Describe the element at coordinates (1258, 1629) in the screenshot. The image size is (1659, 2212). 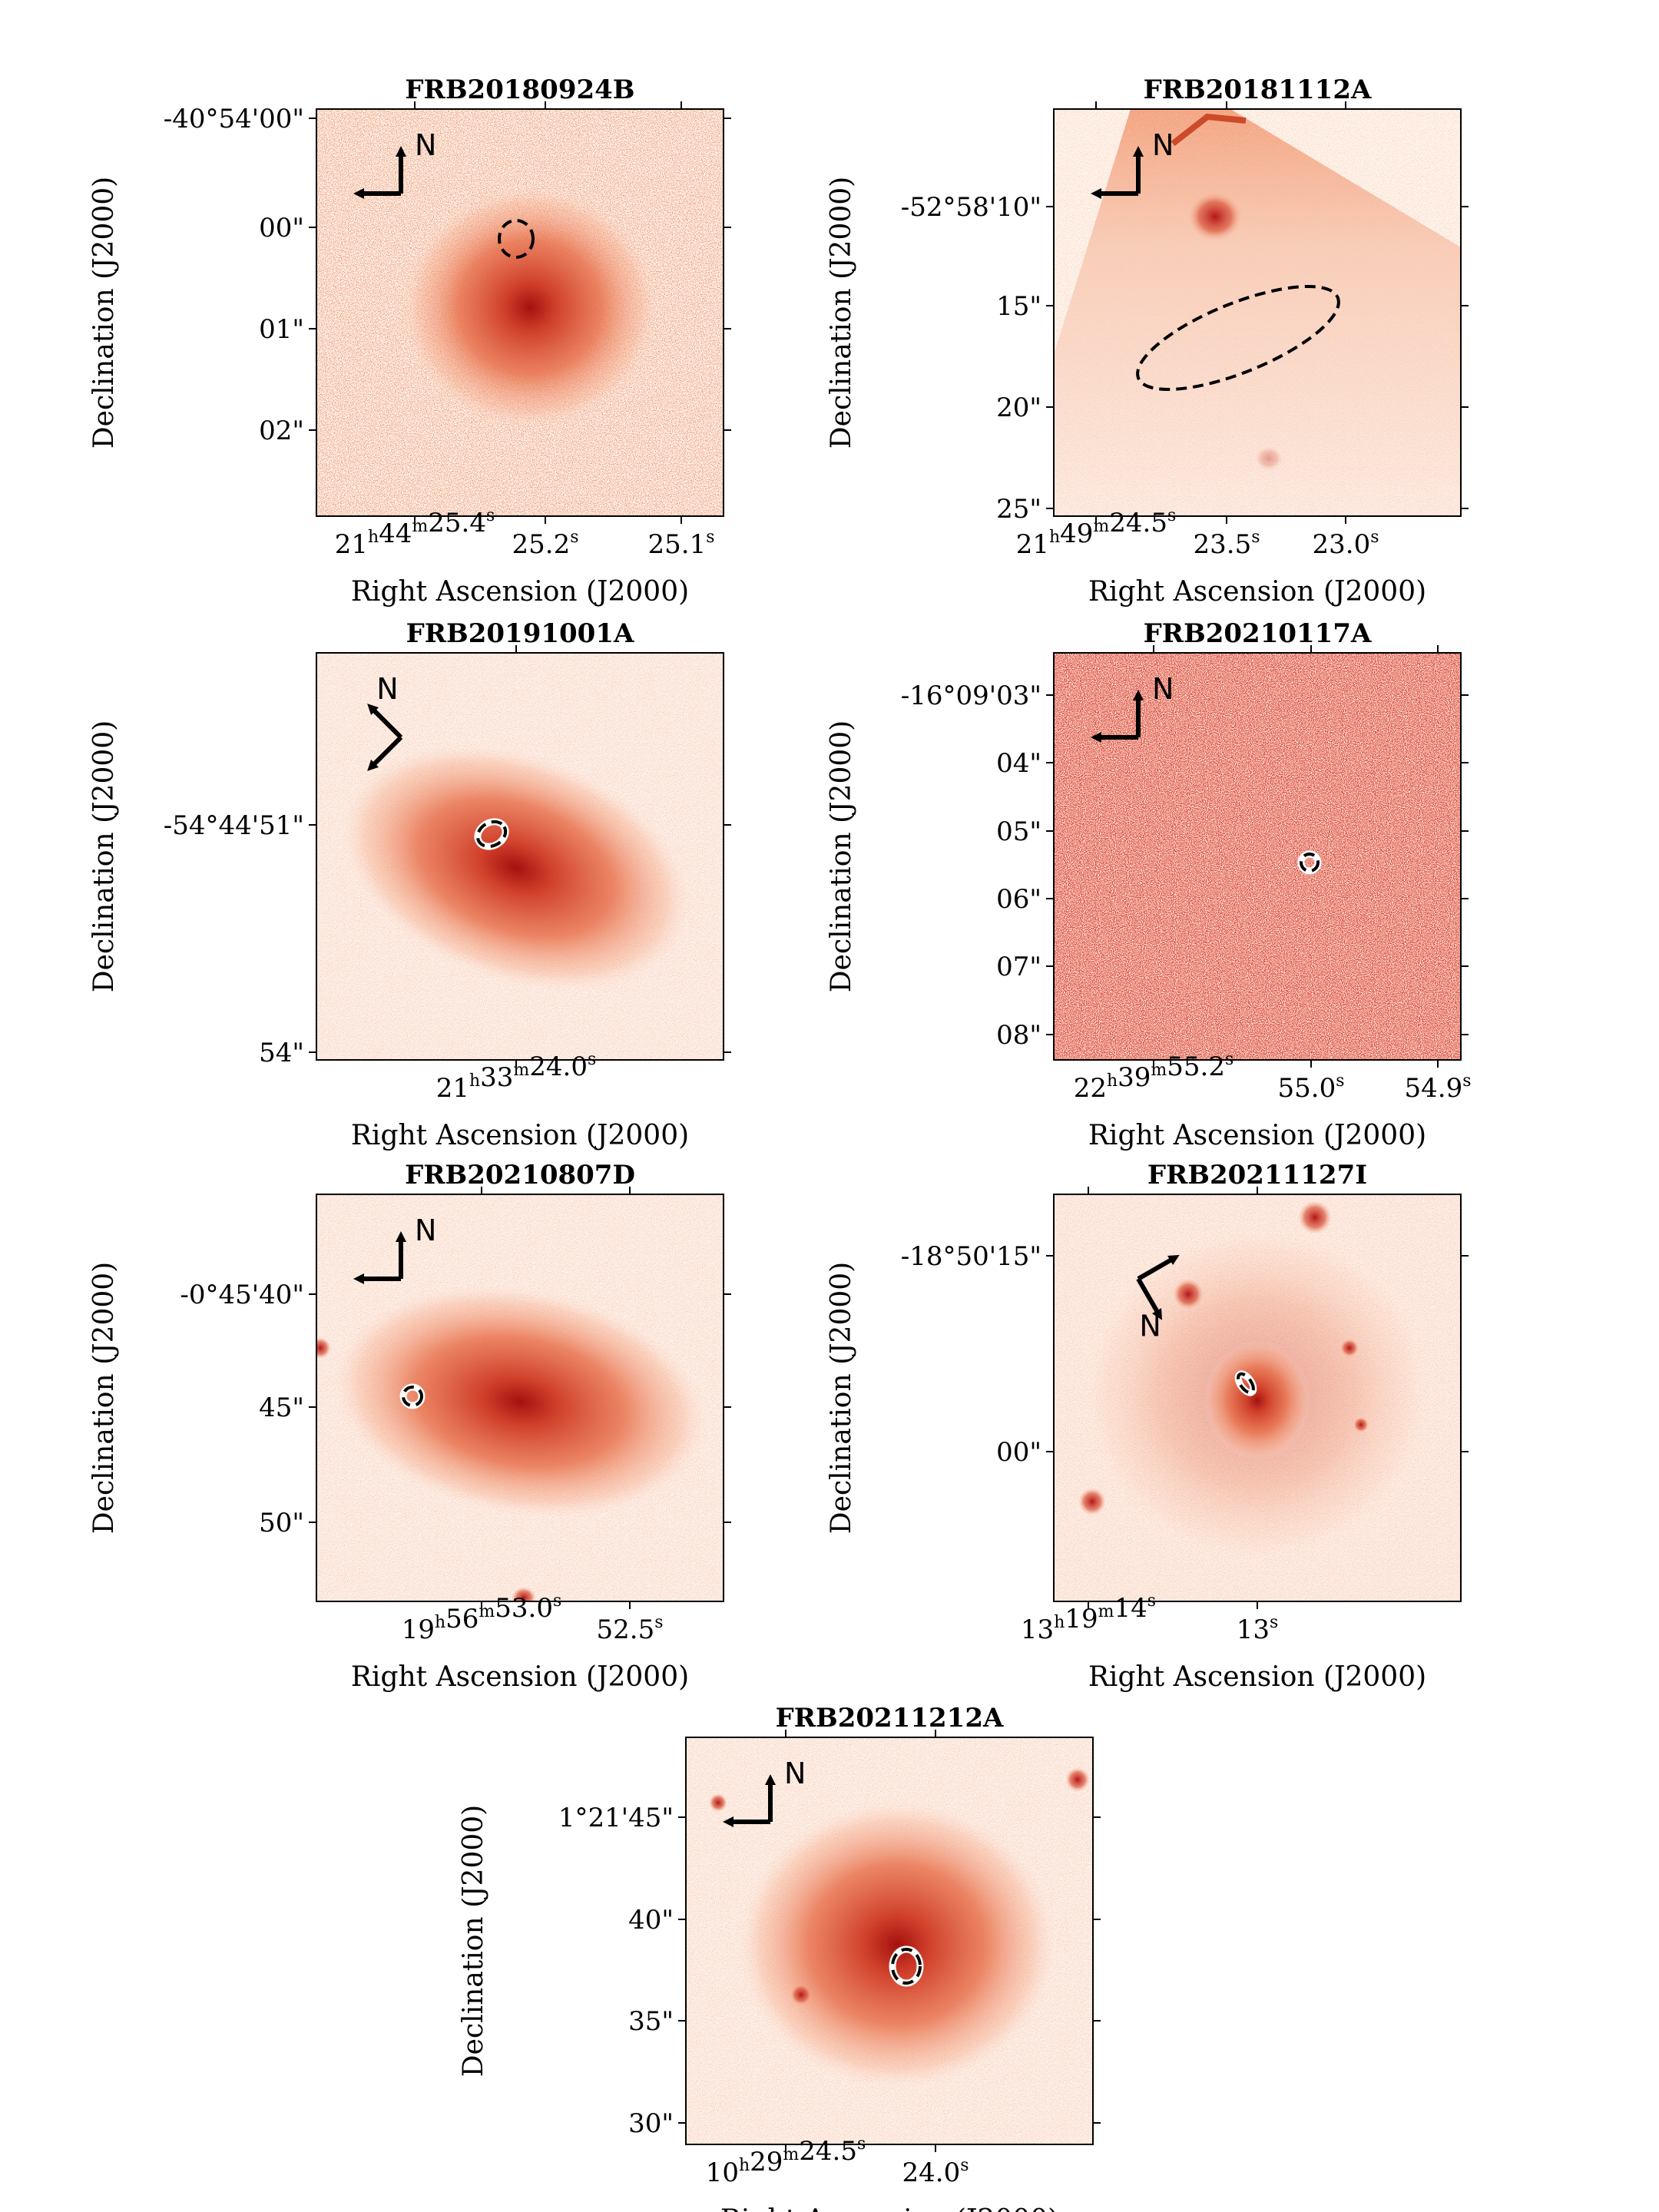
I see `x-tick-label: 13s` at that location.